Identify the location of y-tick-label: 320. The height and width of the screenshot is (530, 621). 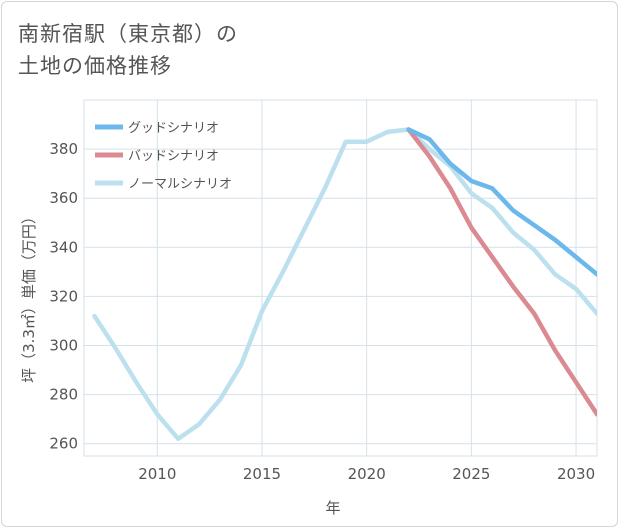
(63, 296).